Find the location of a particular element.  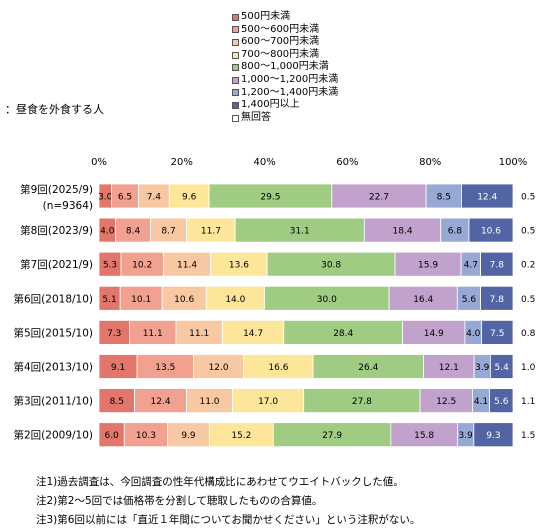

data-label: 22.7 is located at coordinates (379, 198).